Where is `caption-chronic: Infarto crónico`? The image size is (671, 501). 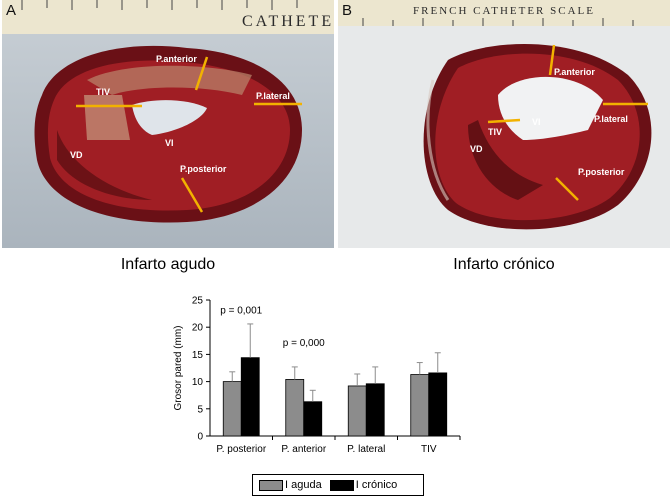 caption-chronic: Infarto crónico is located at coordinates (504, 264).